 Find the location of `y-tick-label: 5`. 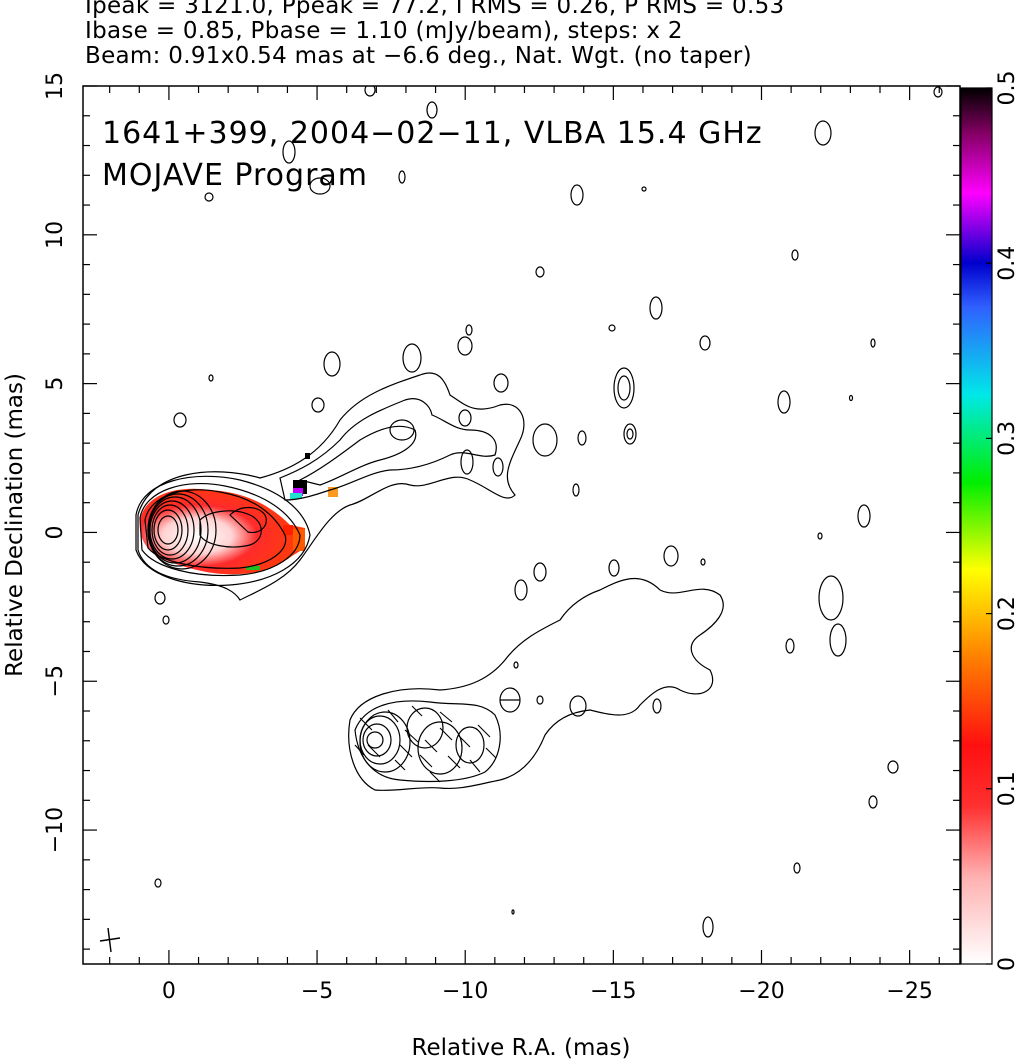

y-tick-label: 5 is located at coordinates (55, 384).